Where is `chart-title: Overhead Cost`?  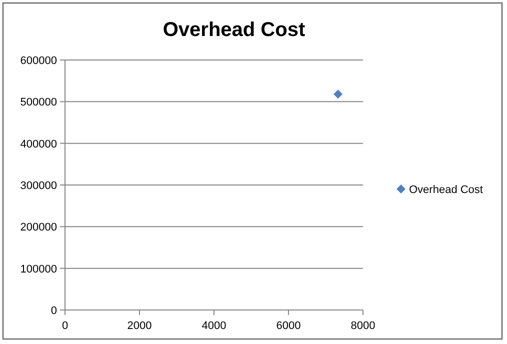 chart-title: Overhead Cost is located at coordinates (234, 30).